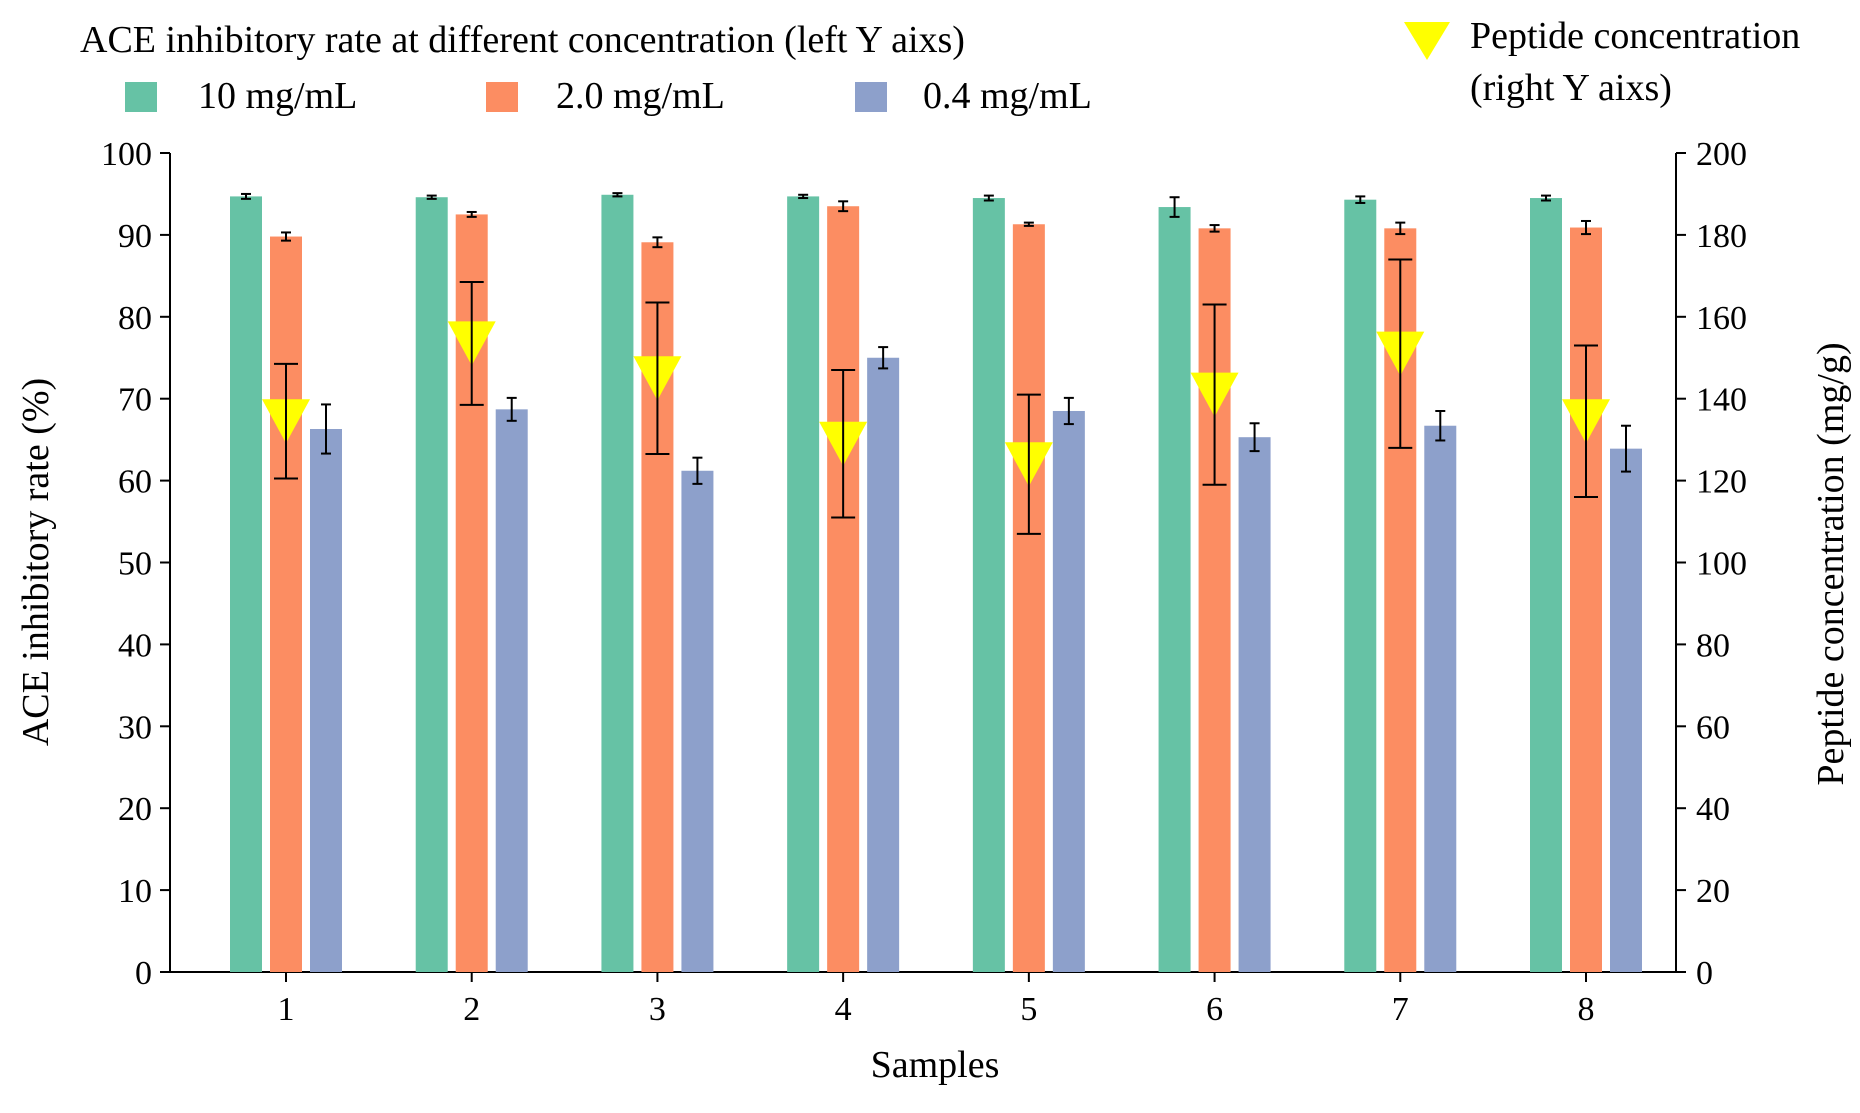  Describe the element at coordinates (1713, 727) in the screenshot. I see `right-tick-label: 60` at that location.